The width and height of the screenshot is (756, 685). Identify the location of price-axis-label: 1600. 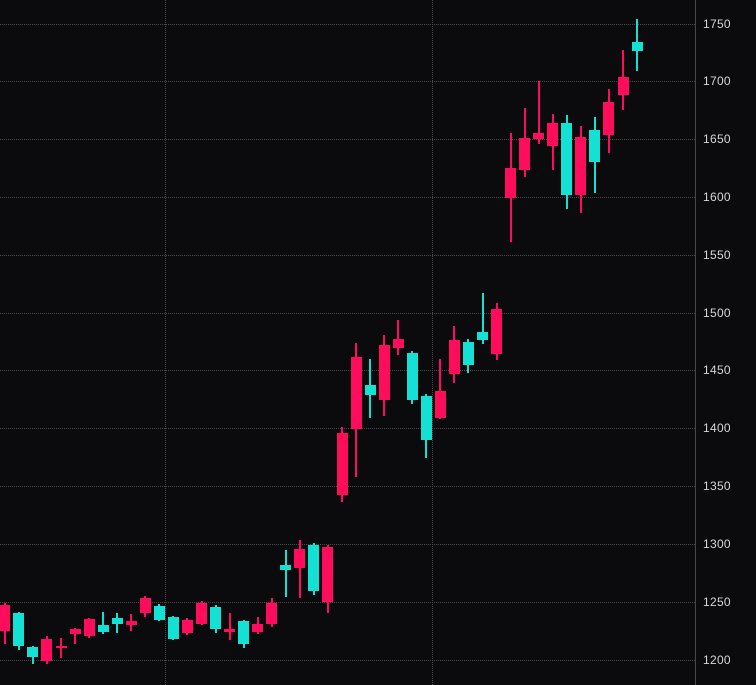
(717, 196).